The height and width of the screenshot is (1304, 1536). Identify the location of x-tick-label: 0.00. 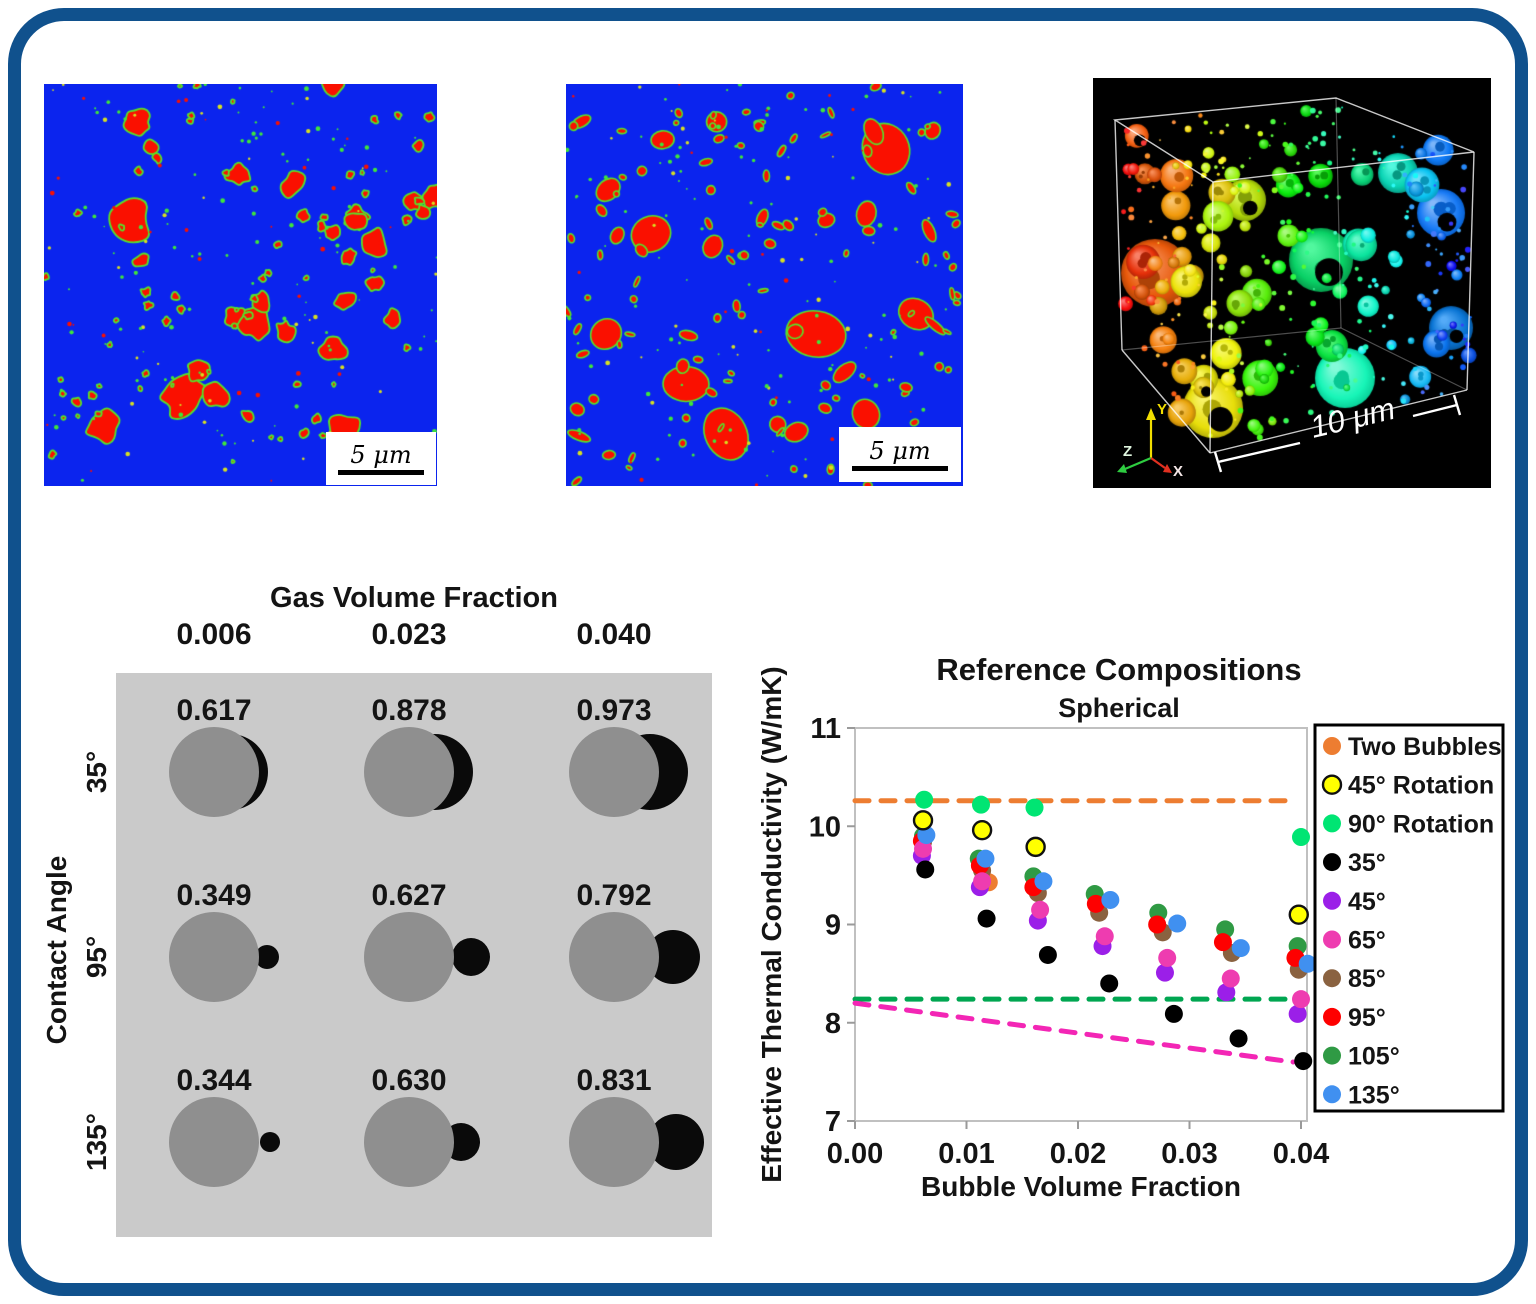
(855, 1154).